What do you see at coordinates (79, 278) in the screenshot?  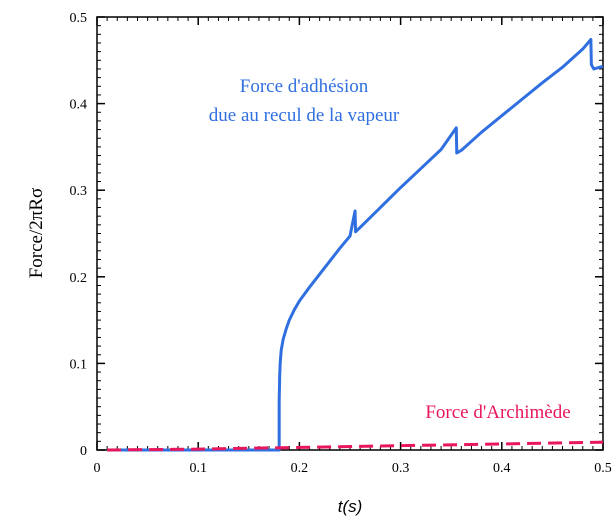 I see `y-tick-label: 0.2` at bounding box center [79, 278].